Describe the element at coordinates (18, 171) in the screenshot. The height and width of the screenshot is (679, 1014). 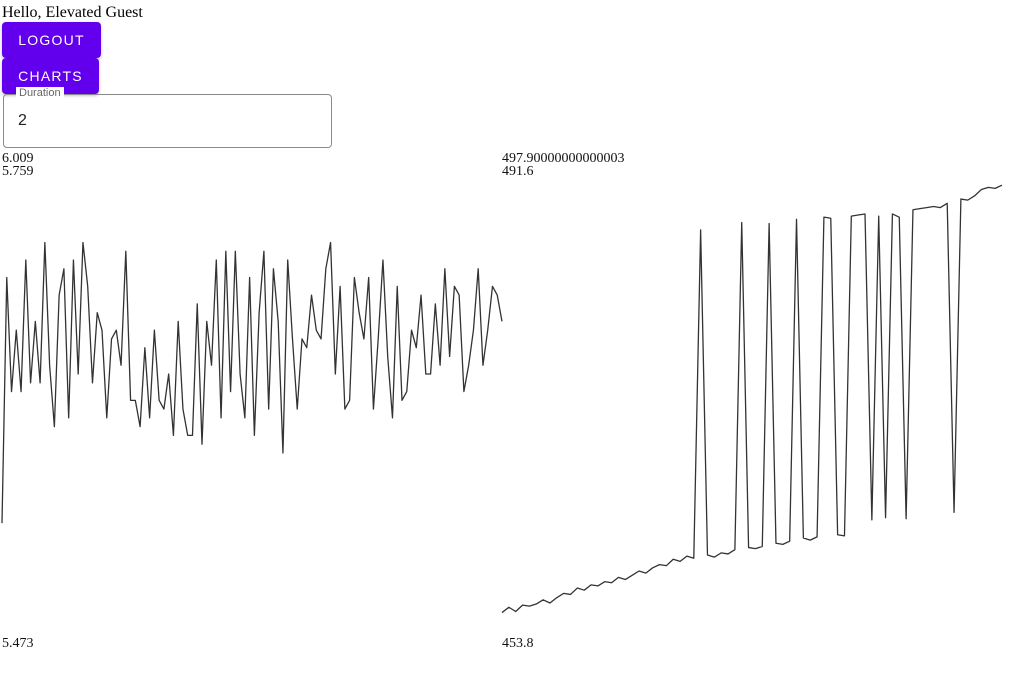
I see `chart-left-last-label: 5.759` at that location.